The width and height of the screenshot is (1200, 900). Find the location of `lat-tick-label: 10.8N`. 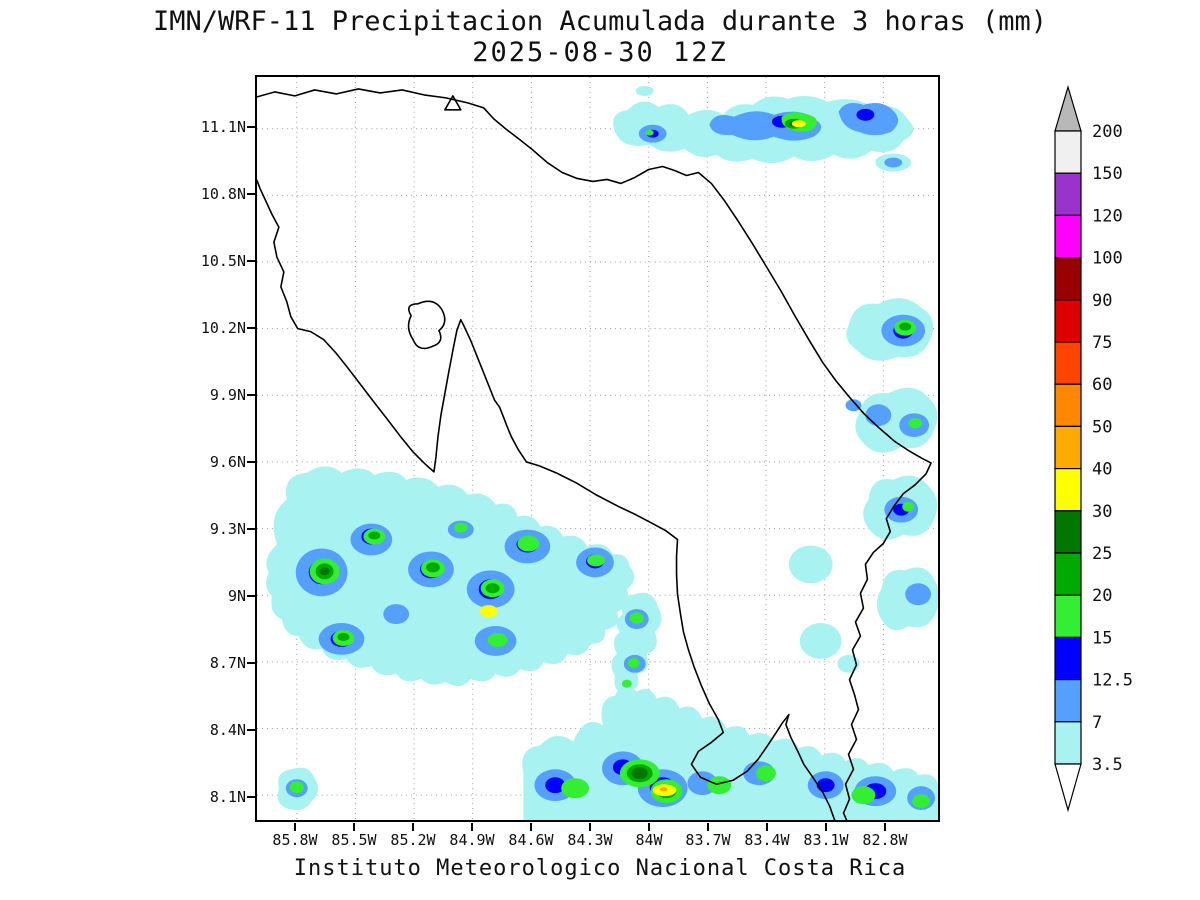

lat-tick-label: 10.8N is located at coordinates (223, 194).